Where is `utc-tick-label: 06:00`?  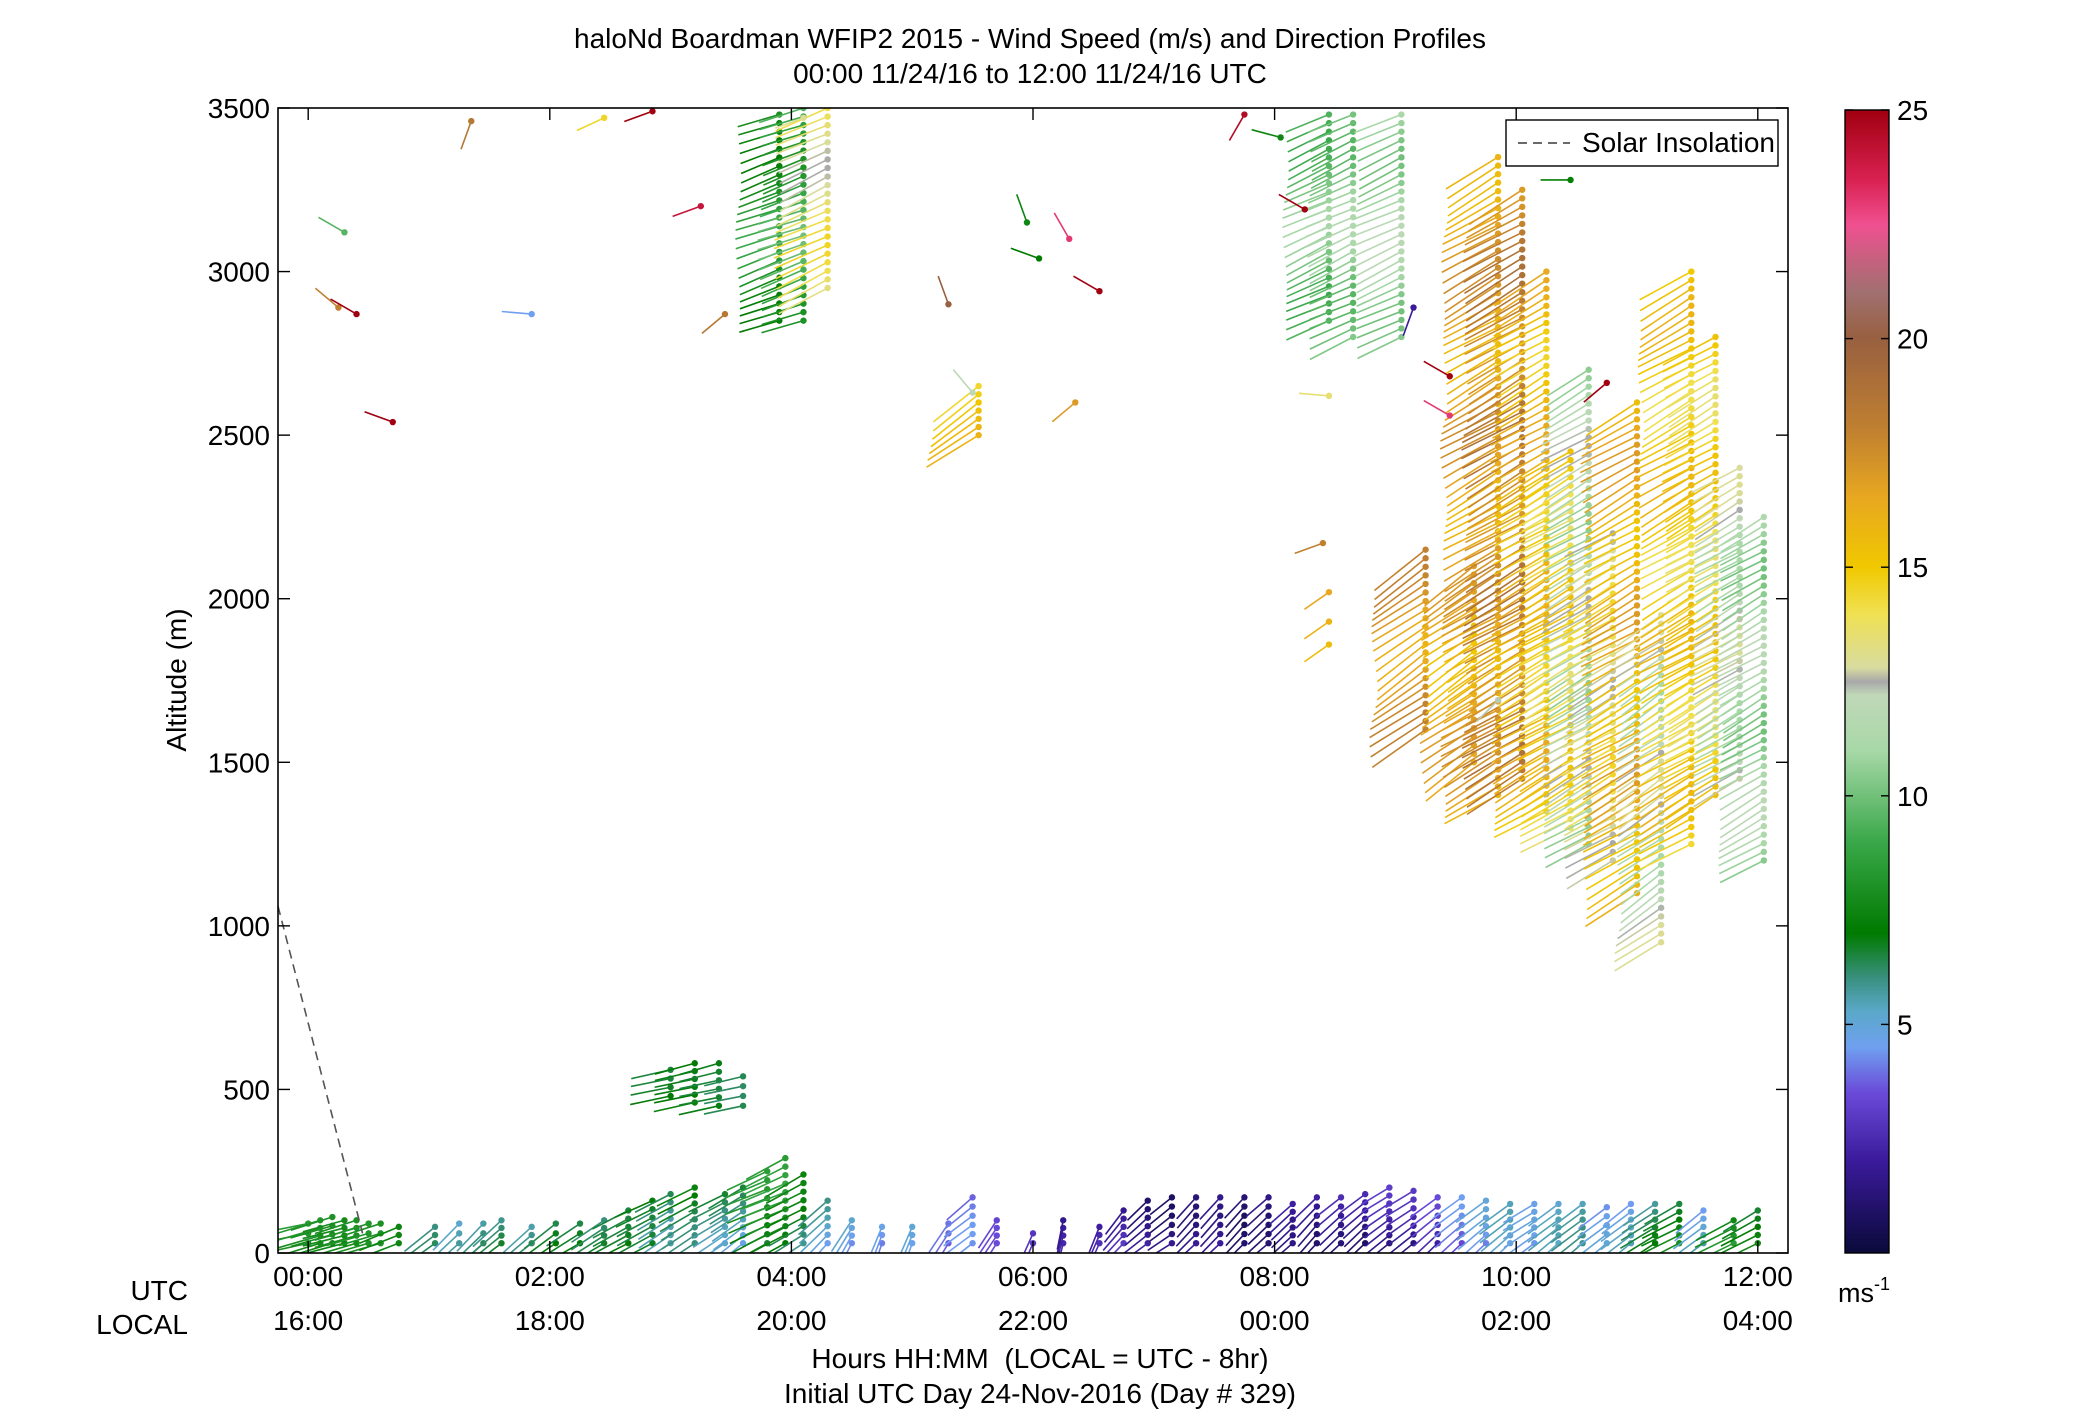 utc-tick-label: 06:00 is located at coordinates (1033, 1276).